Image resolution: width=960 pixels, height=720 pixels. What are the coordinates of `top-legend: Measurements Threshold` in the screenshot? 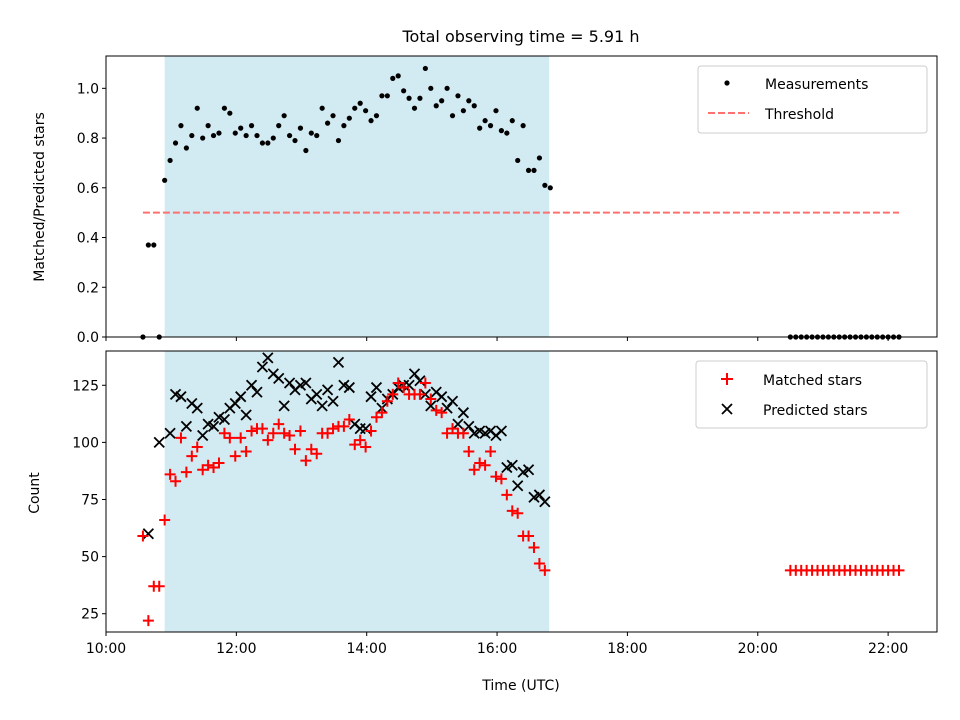 It's located at (812, 99).